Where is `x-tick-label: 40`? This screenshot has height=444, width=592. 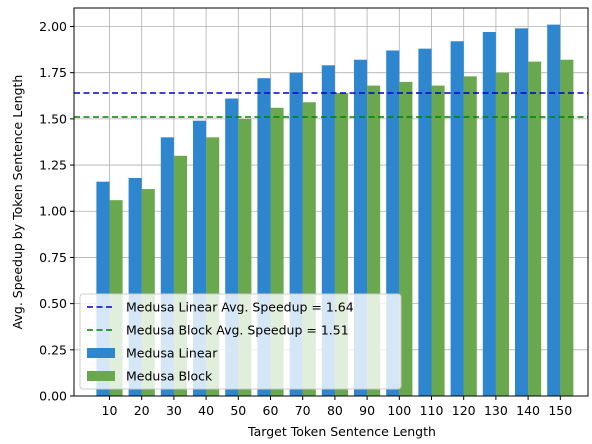 x-tick-label: 40 is located at coordinates (206, 410).